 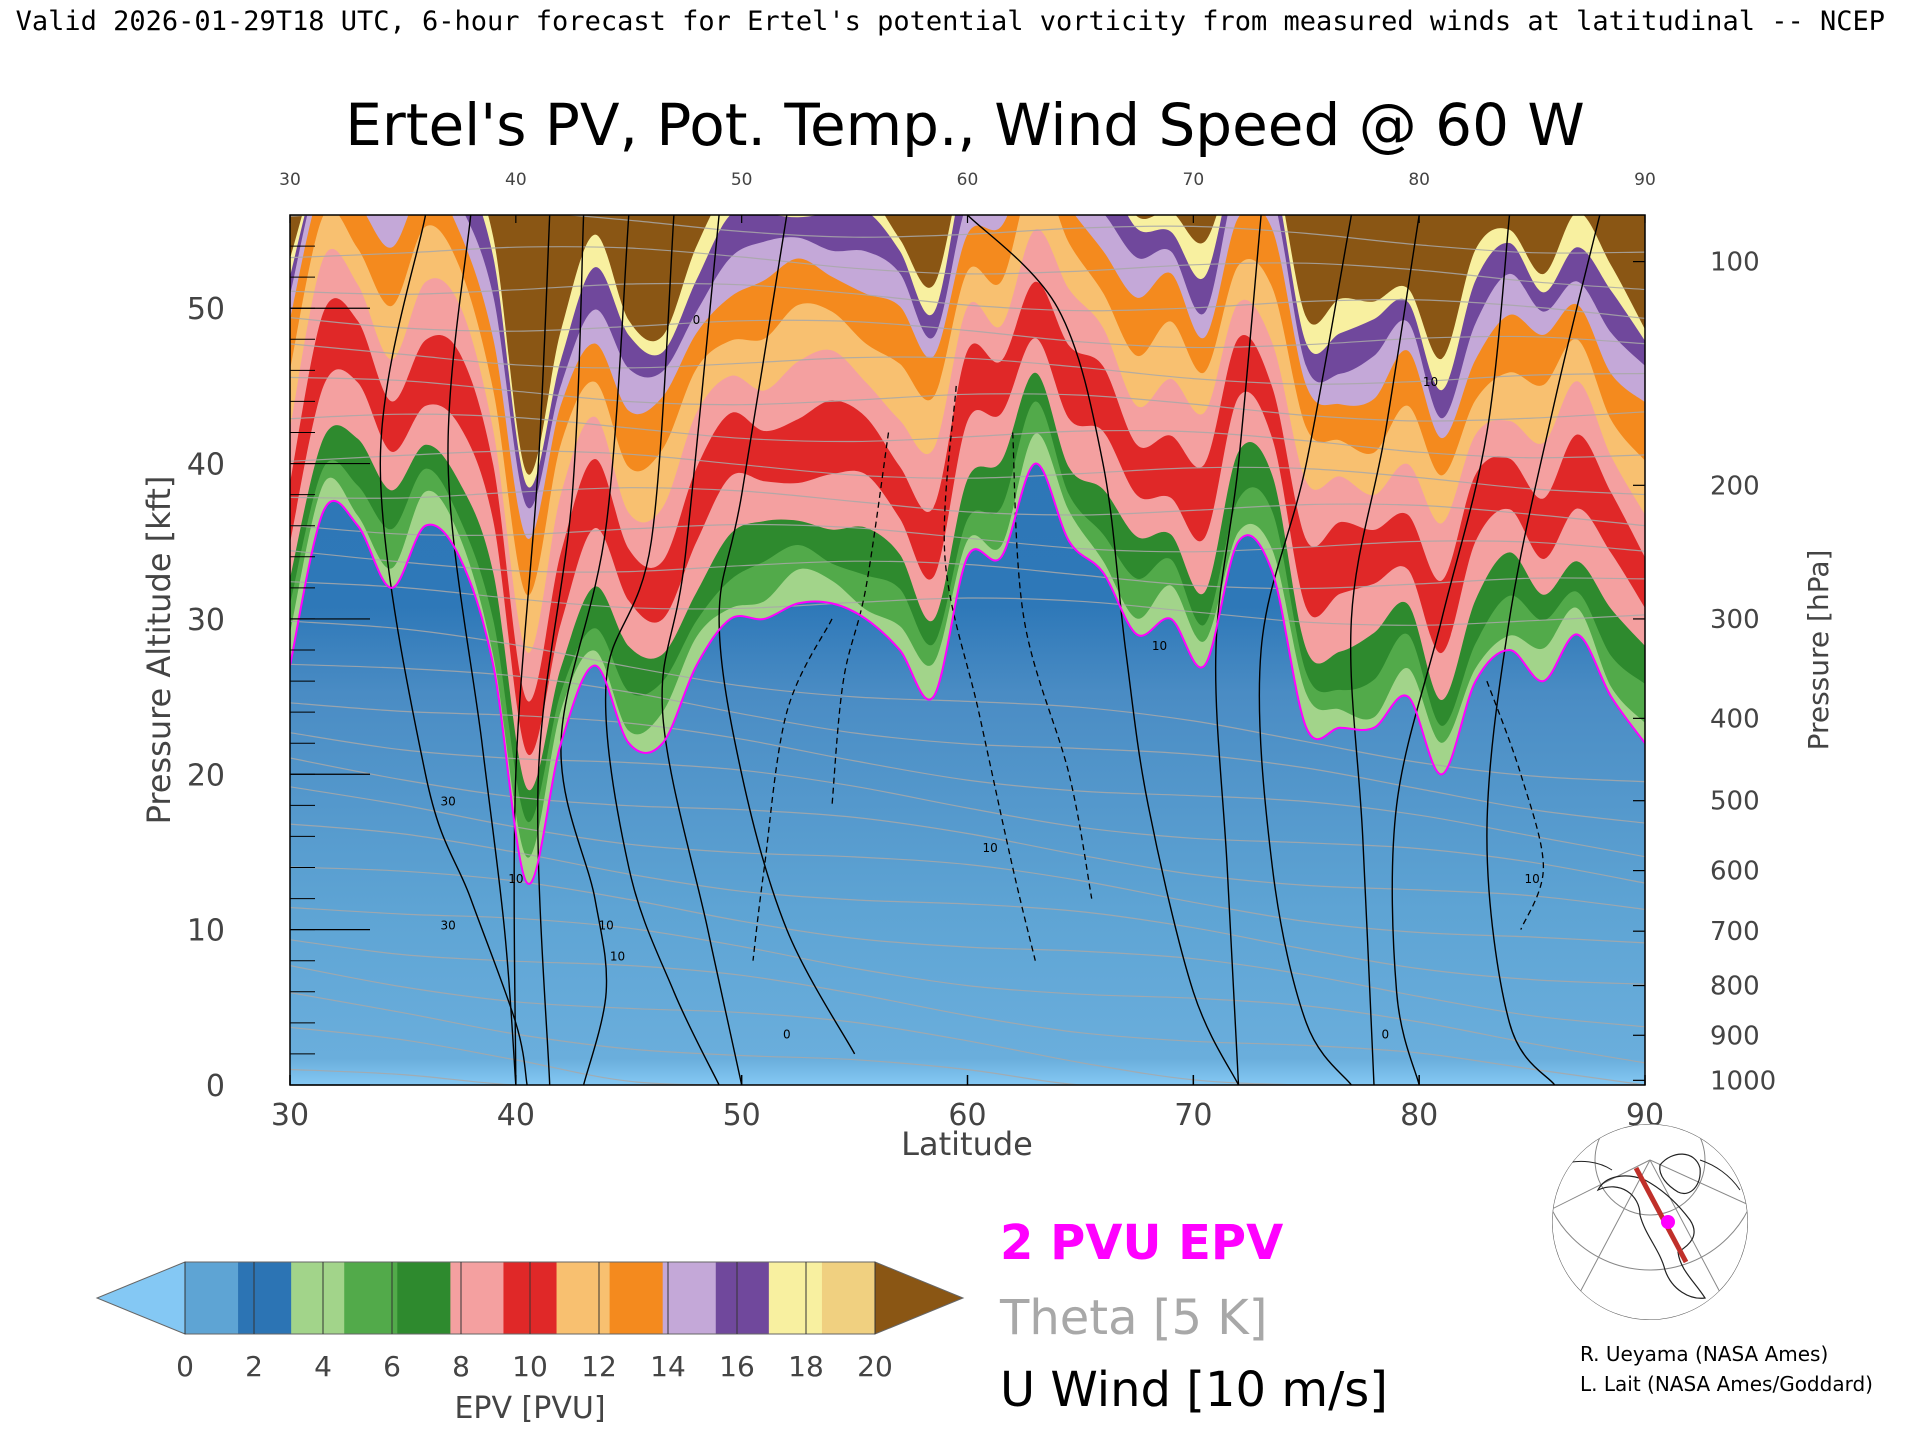 I want to click on epv-colorbar: 0 2 4 6 8 10 12 14 16 18 20, so click(x=530, y=1322).